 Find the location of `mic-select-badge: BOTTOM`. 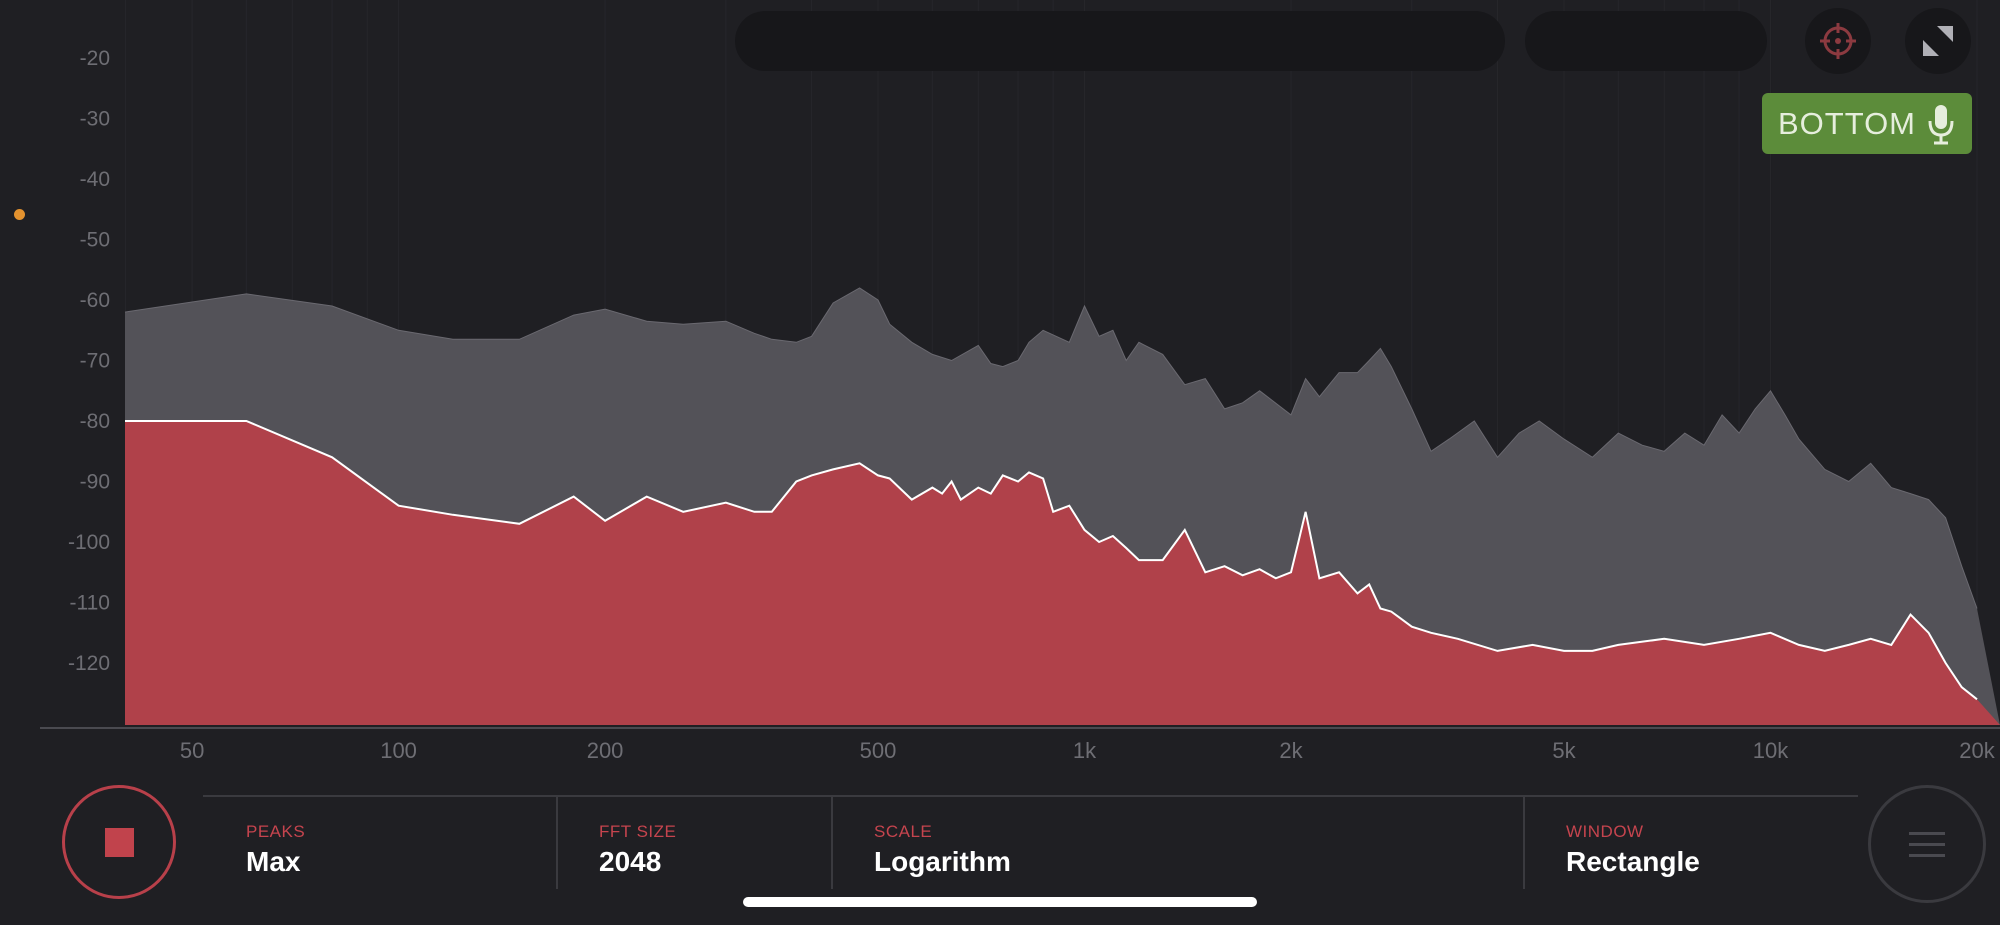

mic-select-badge: BOTTOM is located at coordinates (1867, 123).